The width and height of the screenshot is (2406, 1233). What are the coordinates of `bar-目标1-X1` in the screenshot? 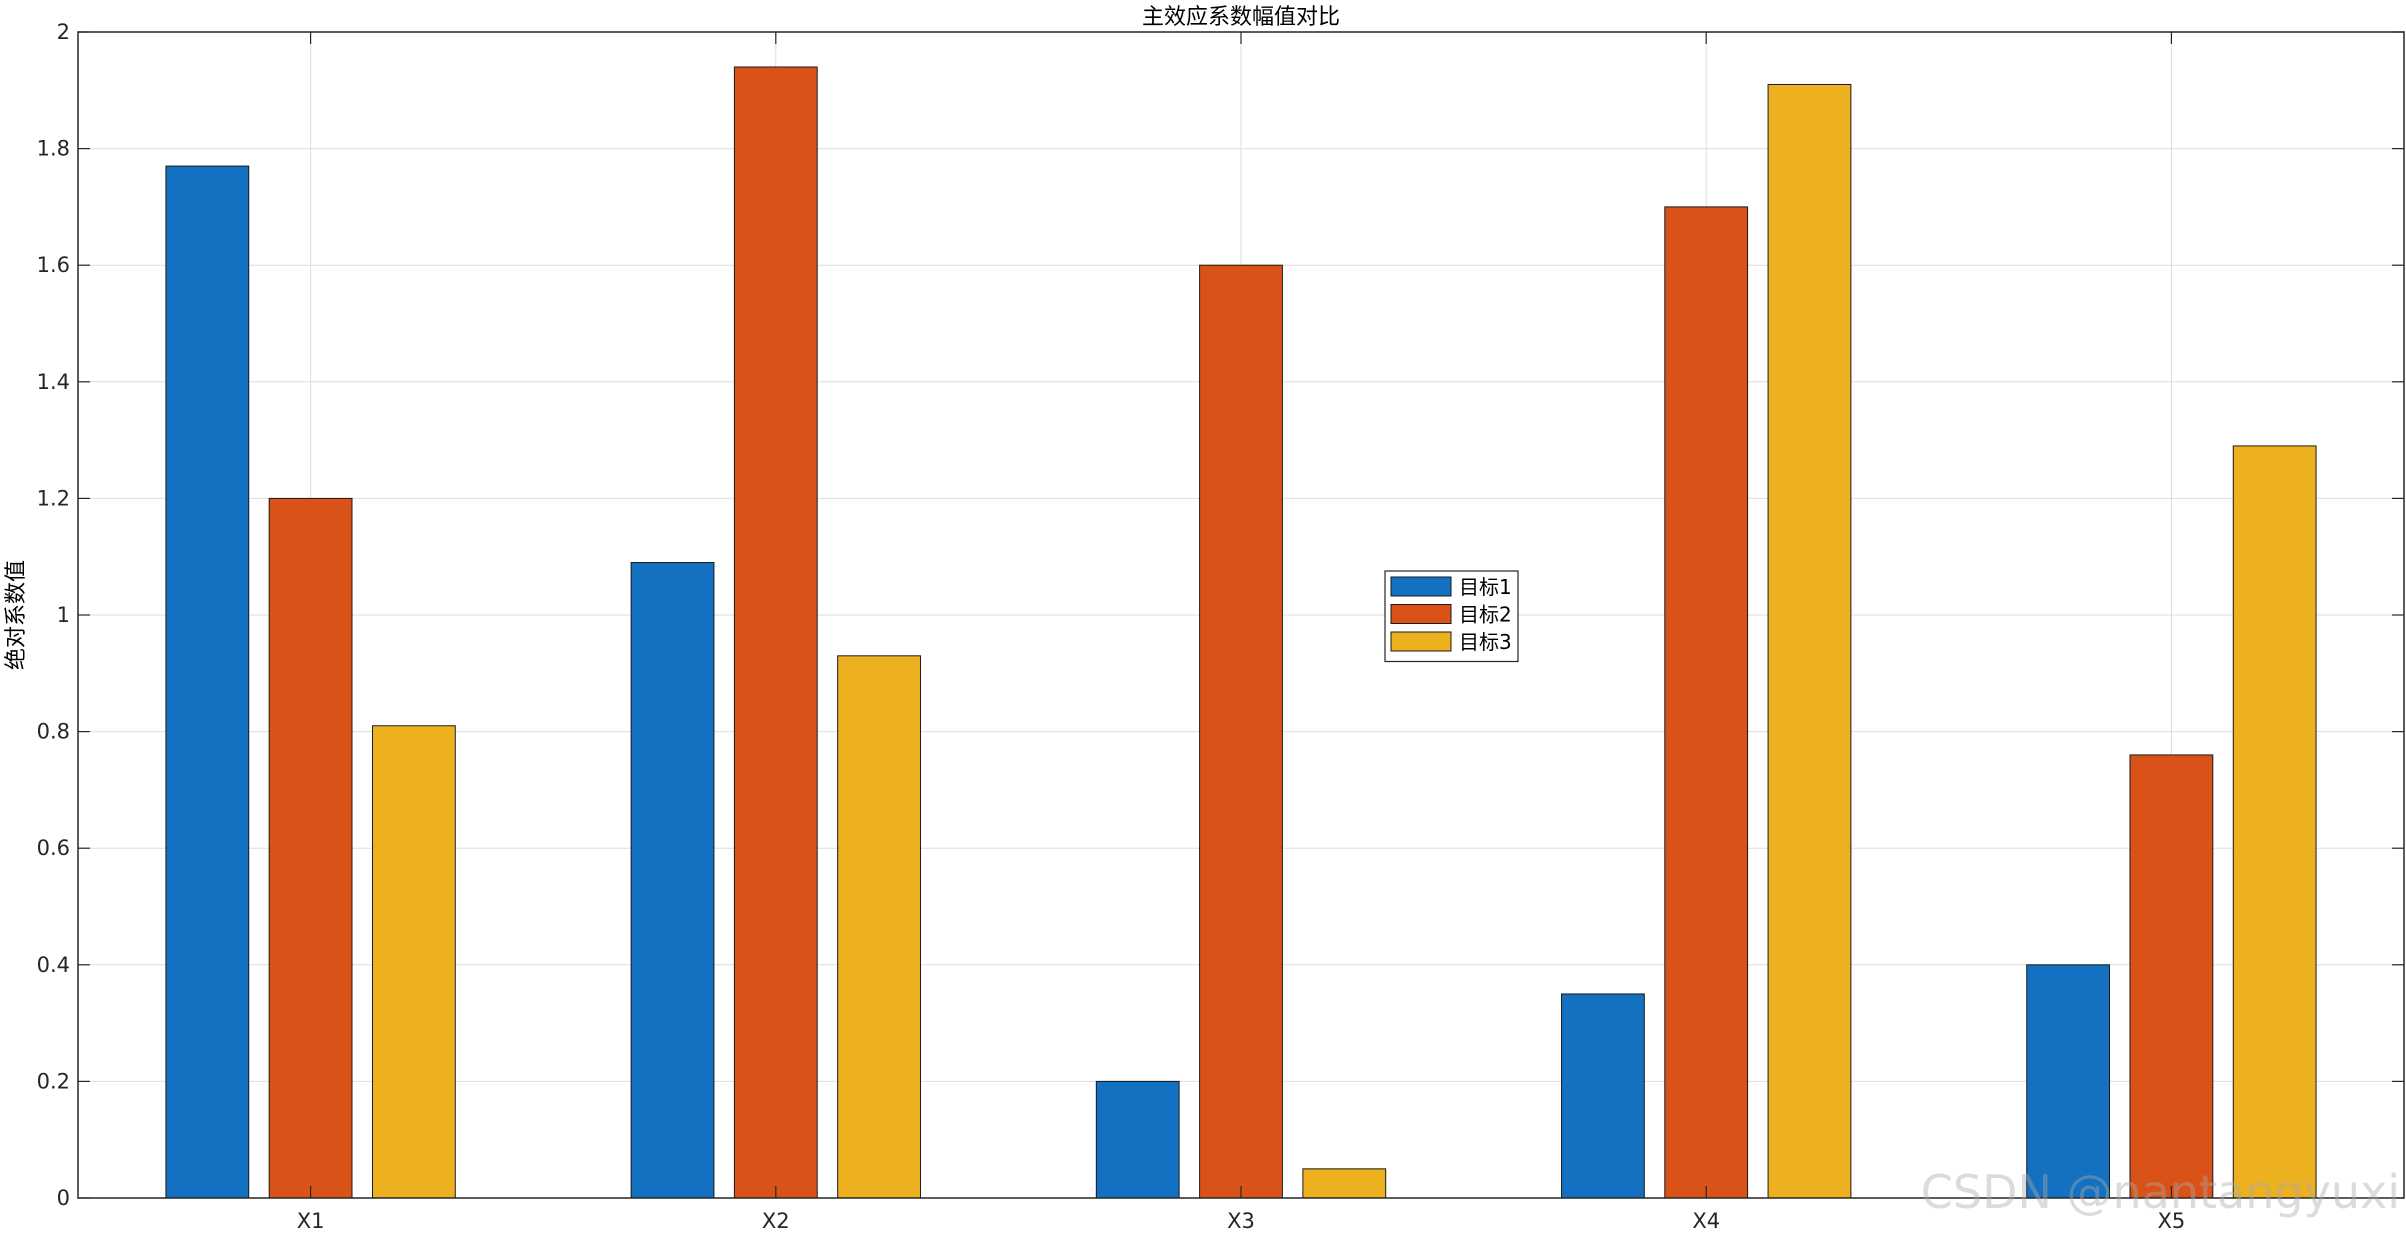 It's located at (207, 682).